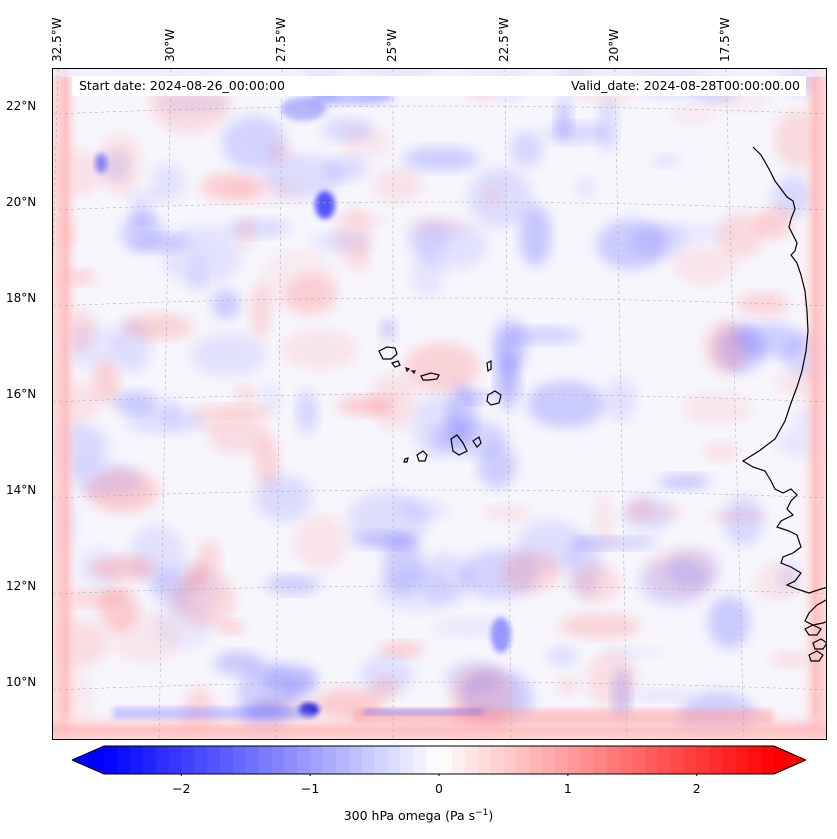 The image size is (837, 839). I want to click on latitude-label: 22°N, so click(21, 106).